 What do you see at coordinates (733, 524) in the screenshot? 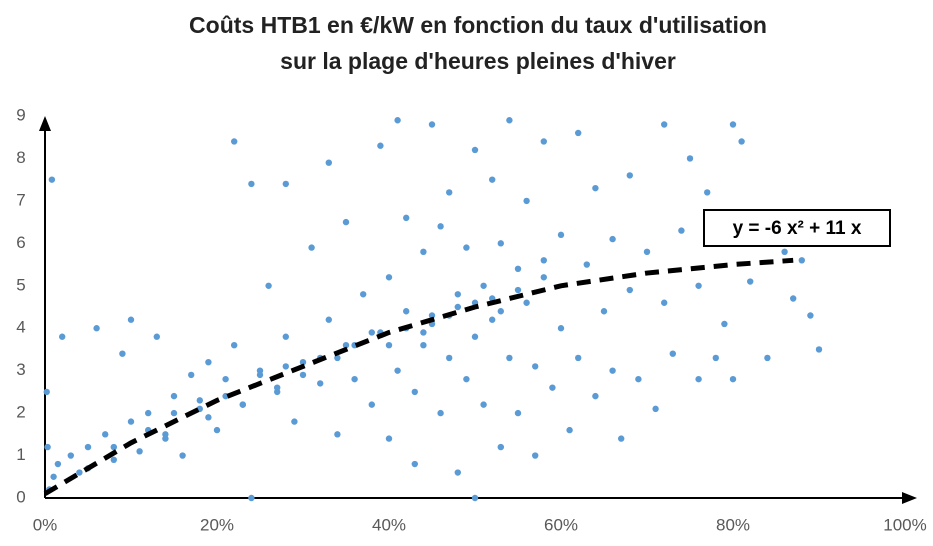
I see `x-tick-label: 80%` at bounding box center [733, 524].